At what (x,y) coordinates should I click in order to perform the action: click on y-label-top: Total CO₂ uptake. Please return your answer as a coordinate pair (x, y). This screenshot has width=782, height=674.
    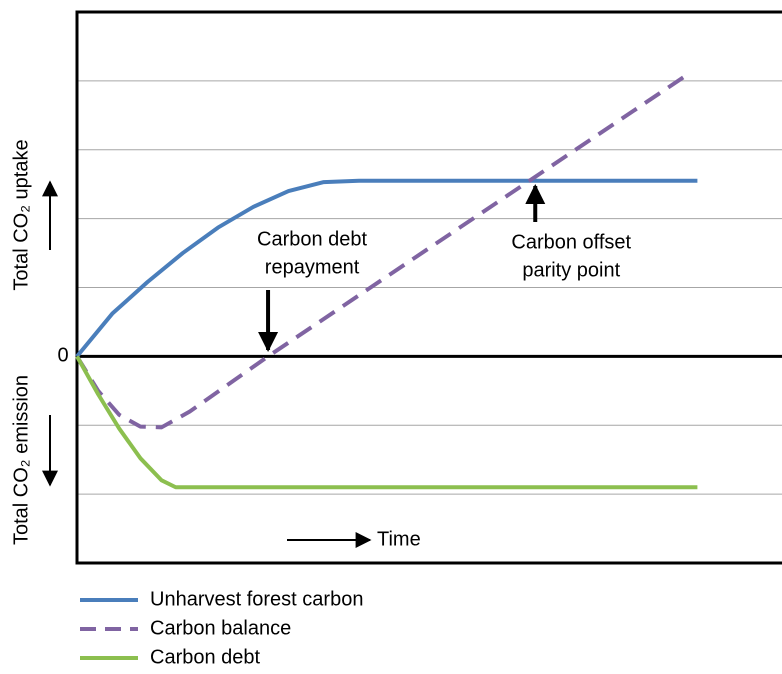
    Looking at the image, I should click on (21, 214).